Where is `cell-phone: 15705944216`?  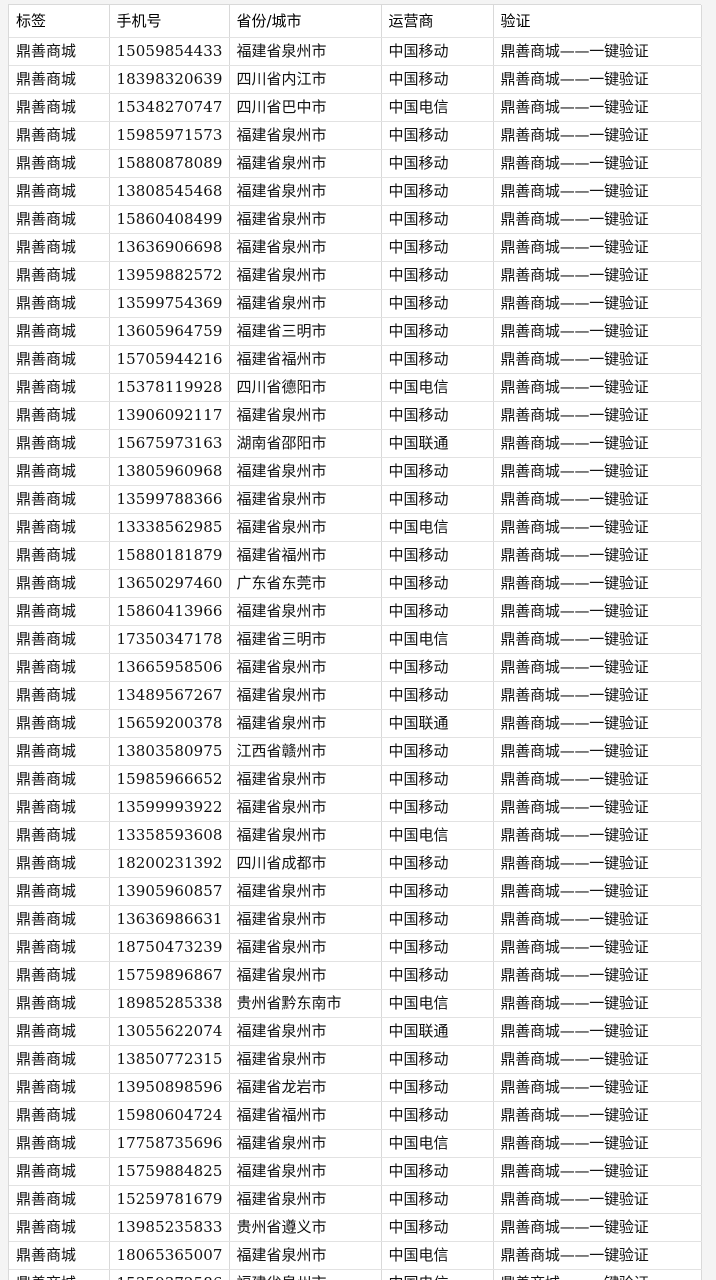
cell-phone: 15705944216 is located at coordinates (169, 359).